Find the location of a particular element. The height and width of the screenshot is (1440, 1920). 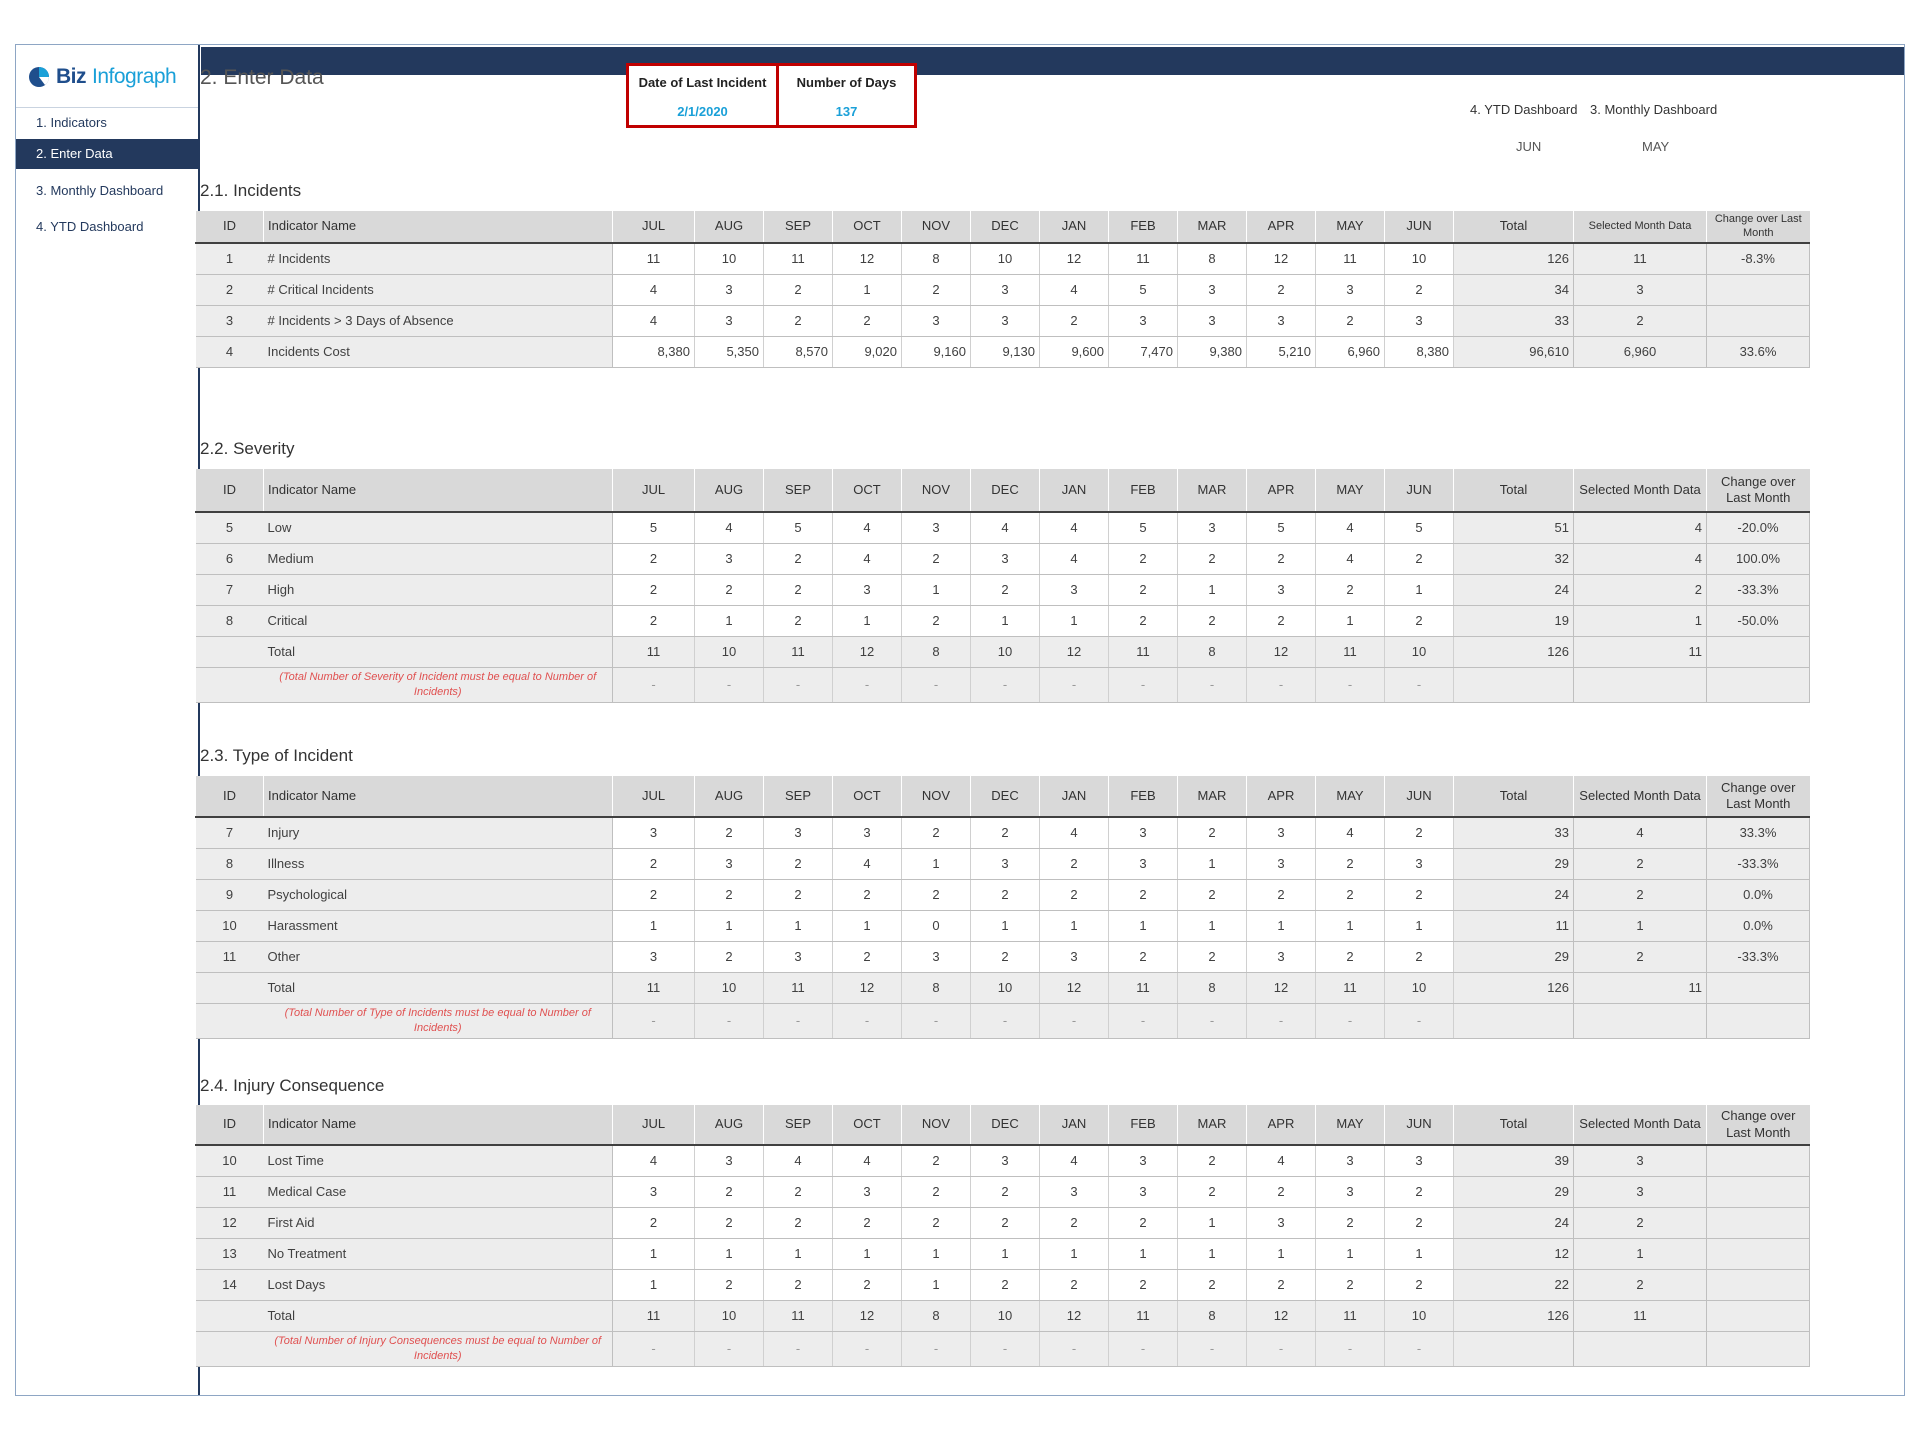

nav-item-monthly-dashboard: 3. Monthly Dashboard is located at coordinates (100, 190).